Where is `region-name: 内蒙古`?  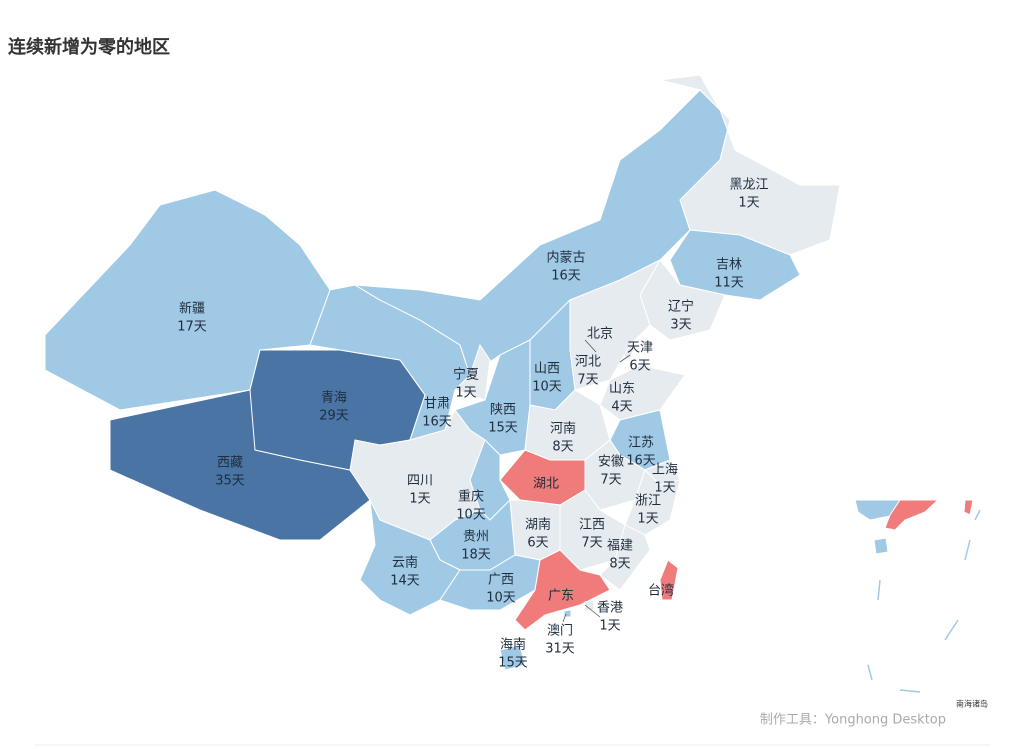
region-name: 内蒙古 is located at coordinates (565, 258).